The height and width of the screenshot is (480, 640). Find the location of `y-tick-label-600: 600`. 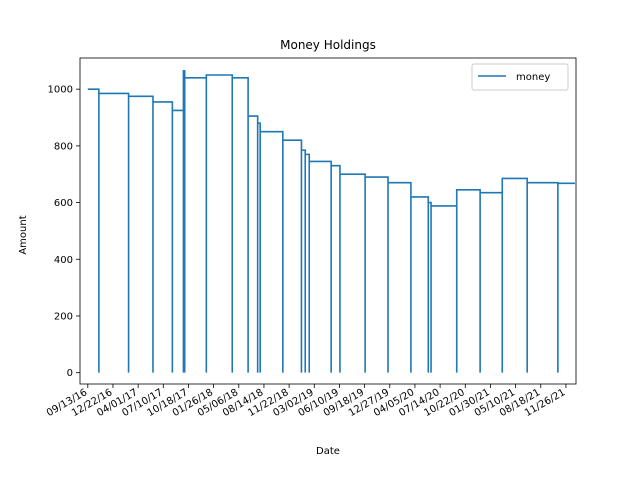

y-tick-label-600: 600 is located at coordinates (63, 203).